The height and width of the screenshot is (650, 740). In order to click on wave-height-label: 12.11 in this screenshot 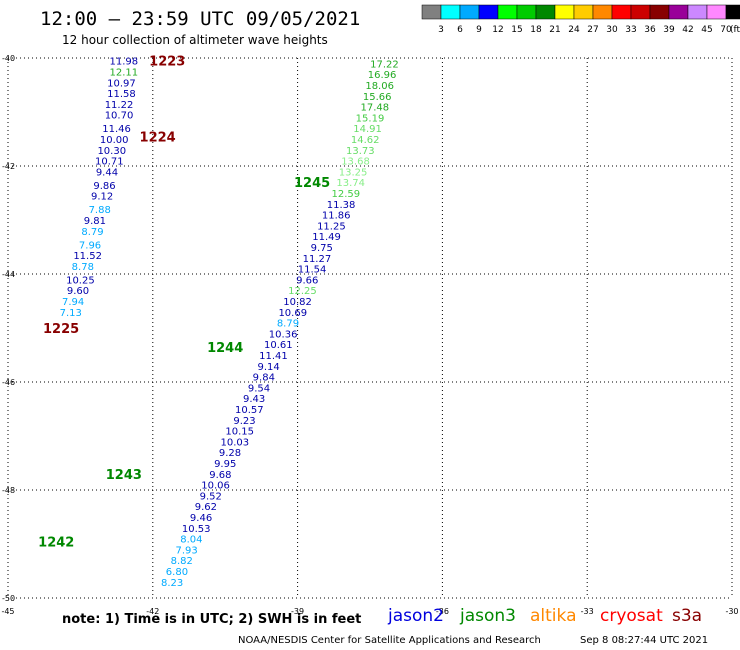, I will do `click(124, 73)`.